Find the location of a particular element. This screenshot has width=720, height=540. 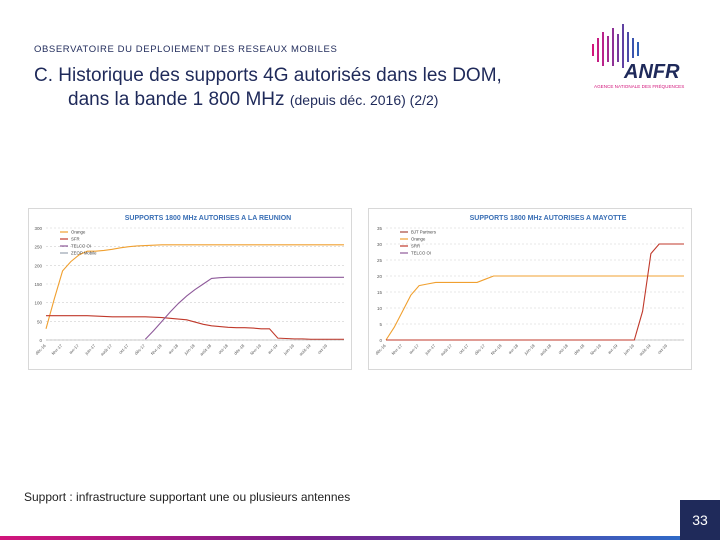

anfr-logo-graphic: ANFR AGENCE NATIONALE DES FRÉQUENCES is located at coordinates (638, 56).